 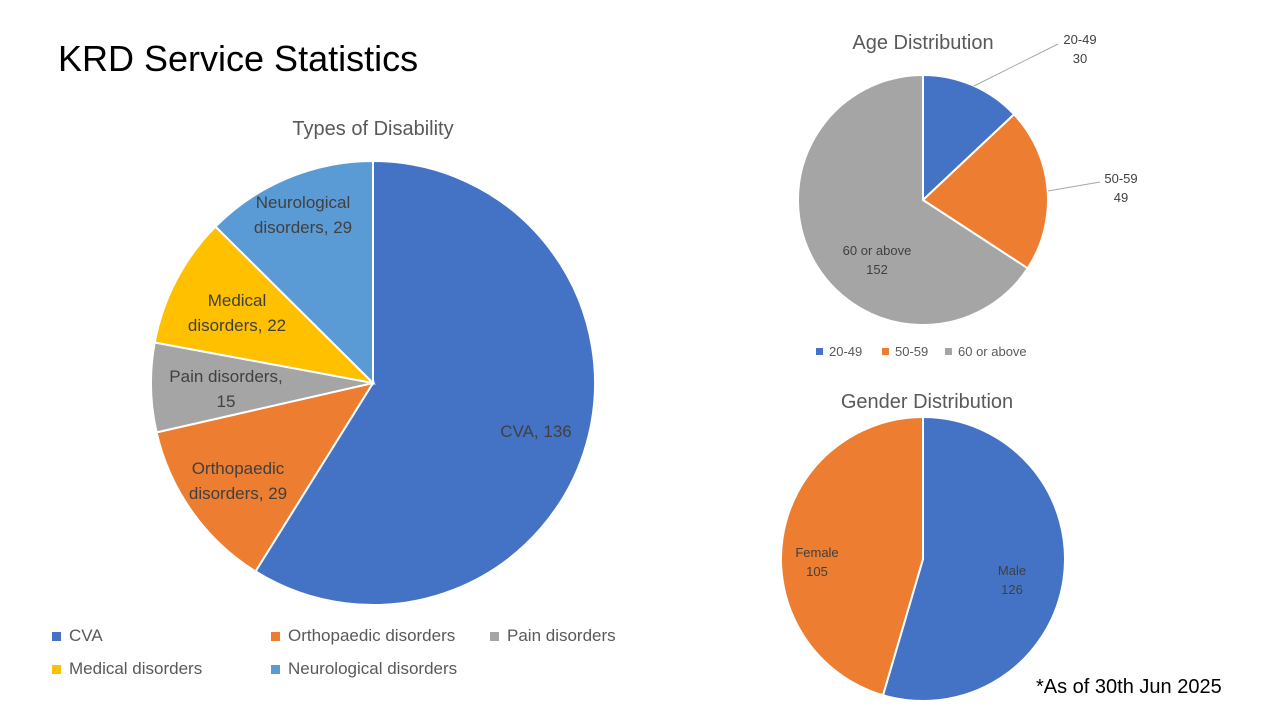 I want to click on pie-slice-neurological-disorders, so click(x=294, y=272).